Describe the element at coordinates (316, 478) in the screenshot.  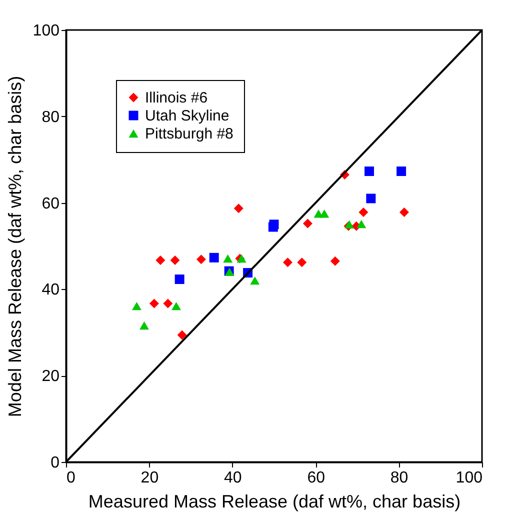
I see `x-tick-label: 60` at that location.